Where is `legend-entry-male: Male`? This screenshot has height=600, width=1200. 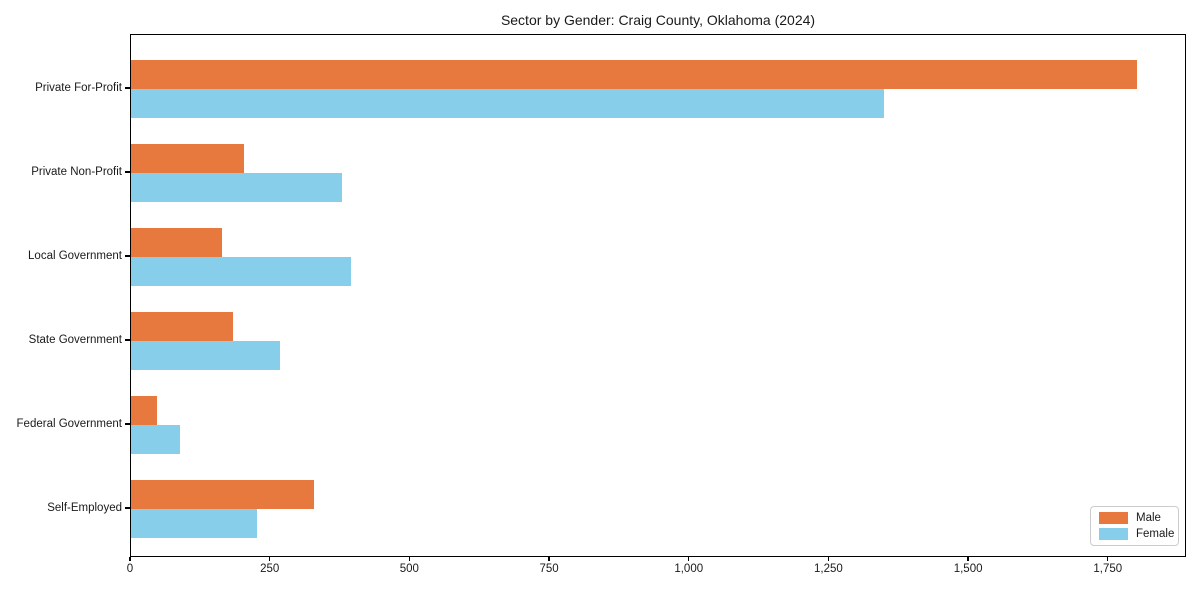
legend-entry-male: Male is located at coordinates (1134, 518).